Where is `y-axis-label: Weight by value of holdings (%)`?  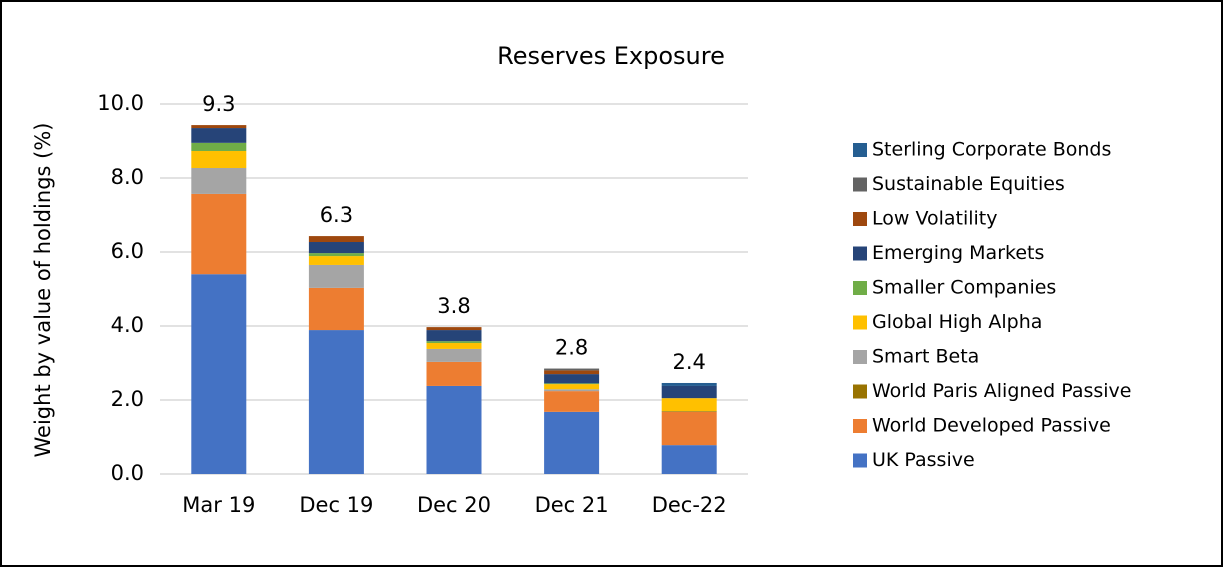 y-axis-label: Weight by value of holdings (%) is located at coordinates (43, 290).